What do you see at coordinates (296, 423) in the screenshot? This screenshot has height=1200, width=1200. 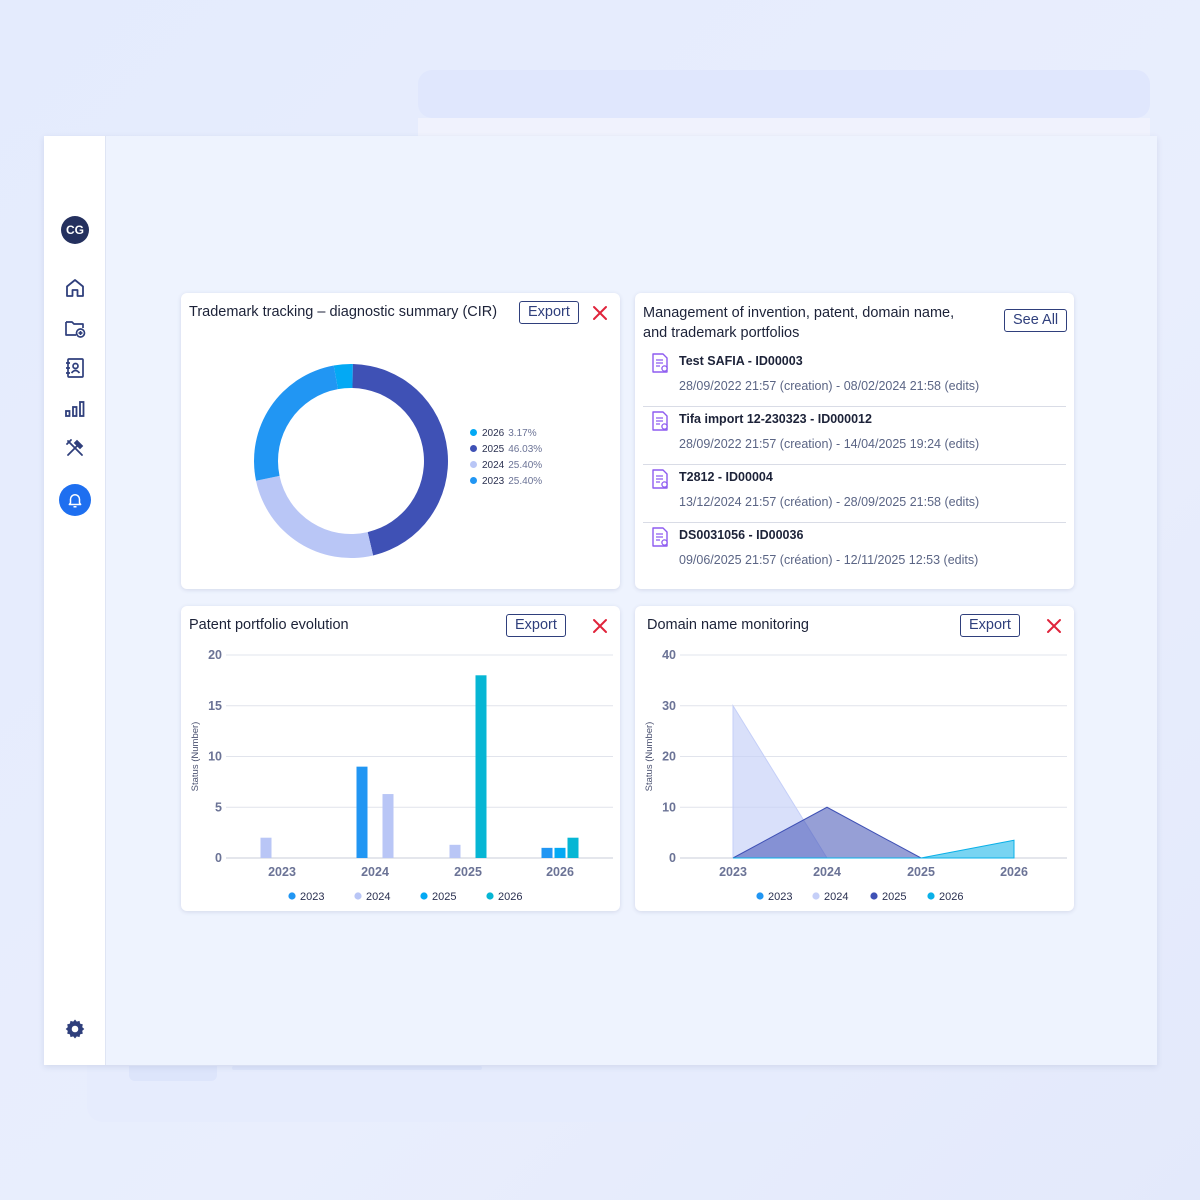 I see `donut-slice-2023` at bounding box center [296, 423].